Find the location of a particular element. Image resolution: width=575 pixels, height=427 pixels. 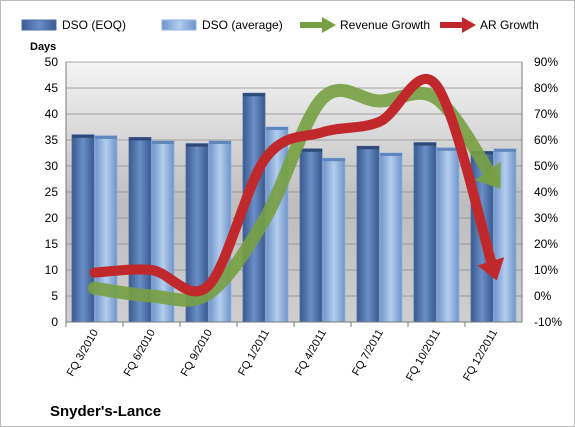

y2-tick-label: 0% is located at coordinates (543, 296).